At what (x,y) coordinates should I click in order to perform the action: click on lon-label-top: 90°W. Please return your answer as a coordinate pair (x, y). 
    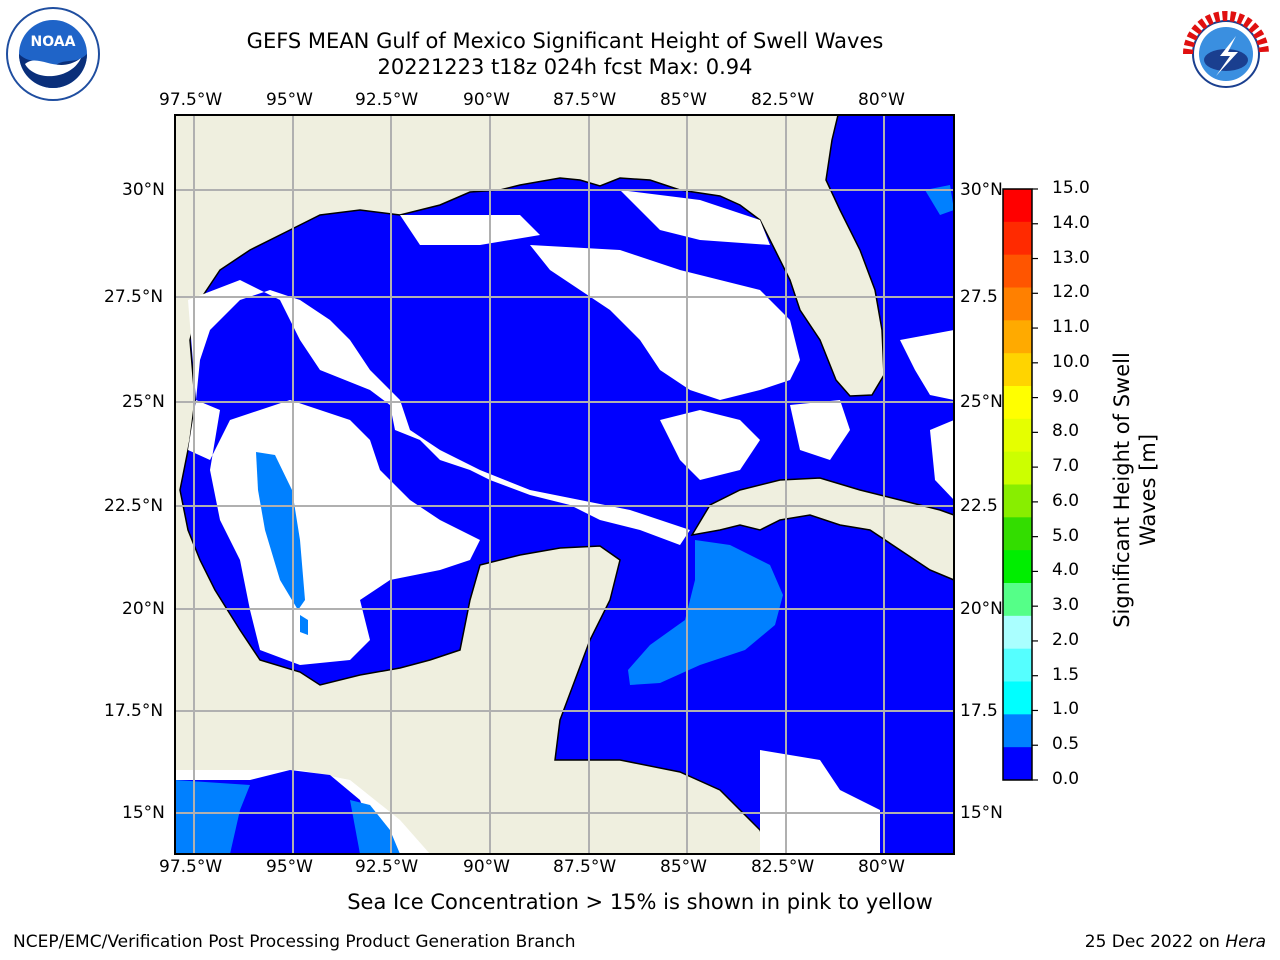
    Looking at the image, I should click on (486, 100).